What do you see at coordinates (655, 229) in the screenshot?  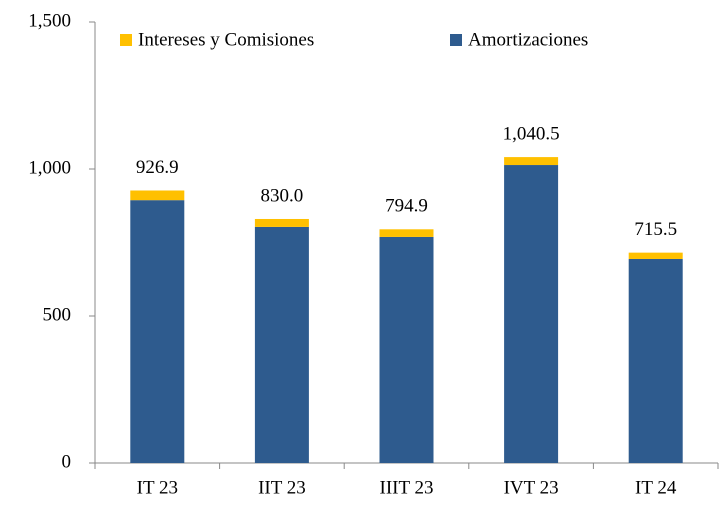 I see `total-label: 715.5` at bounding box center [655, 229].